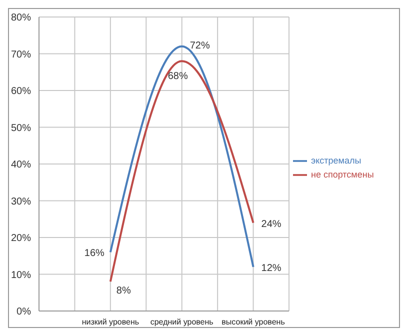  I want to click on data-label: 72%, so click(200, 46).